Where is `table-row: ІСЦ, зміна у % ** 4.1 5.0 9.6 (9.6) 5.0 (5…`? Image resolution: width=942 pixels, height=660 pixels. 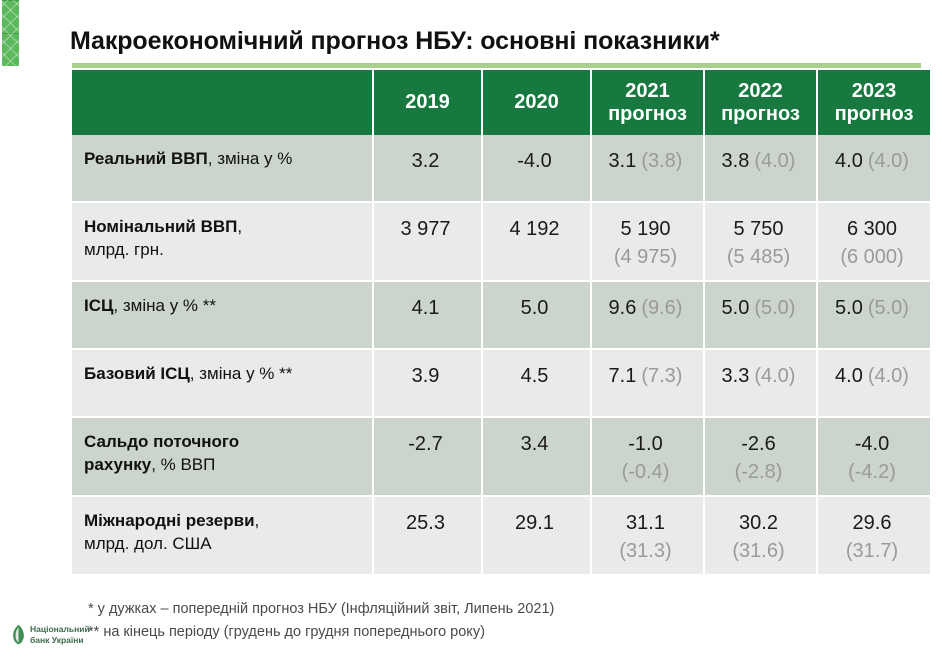
table-row: ІСЦ, зміна у % ** 4.1 5.0 9.6 (9.6) 5.0 (5… is located at coordinates (501, 315).